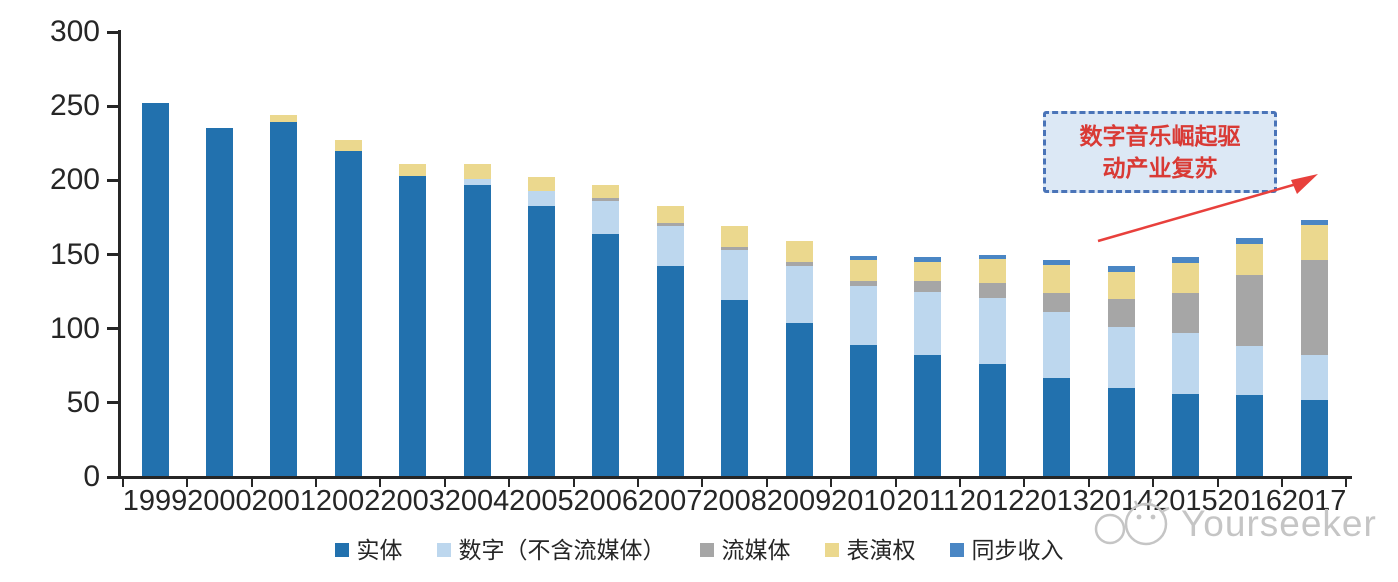  I want to click on x-axis-label-2013: 2013, so click(1056, 501).